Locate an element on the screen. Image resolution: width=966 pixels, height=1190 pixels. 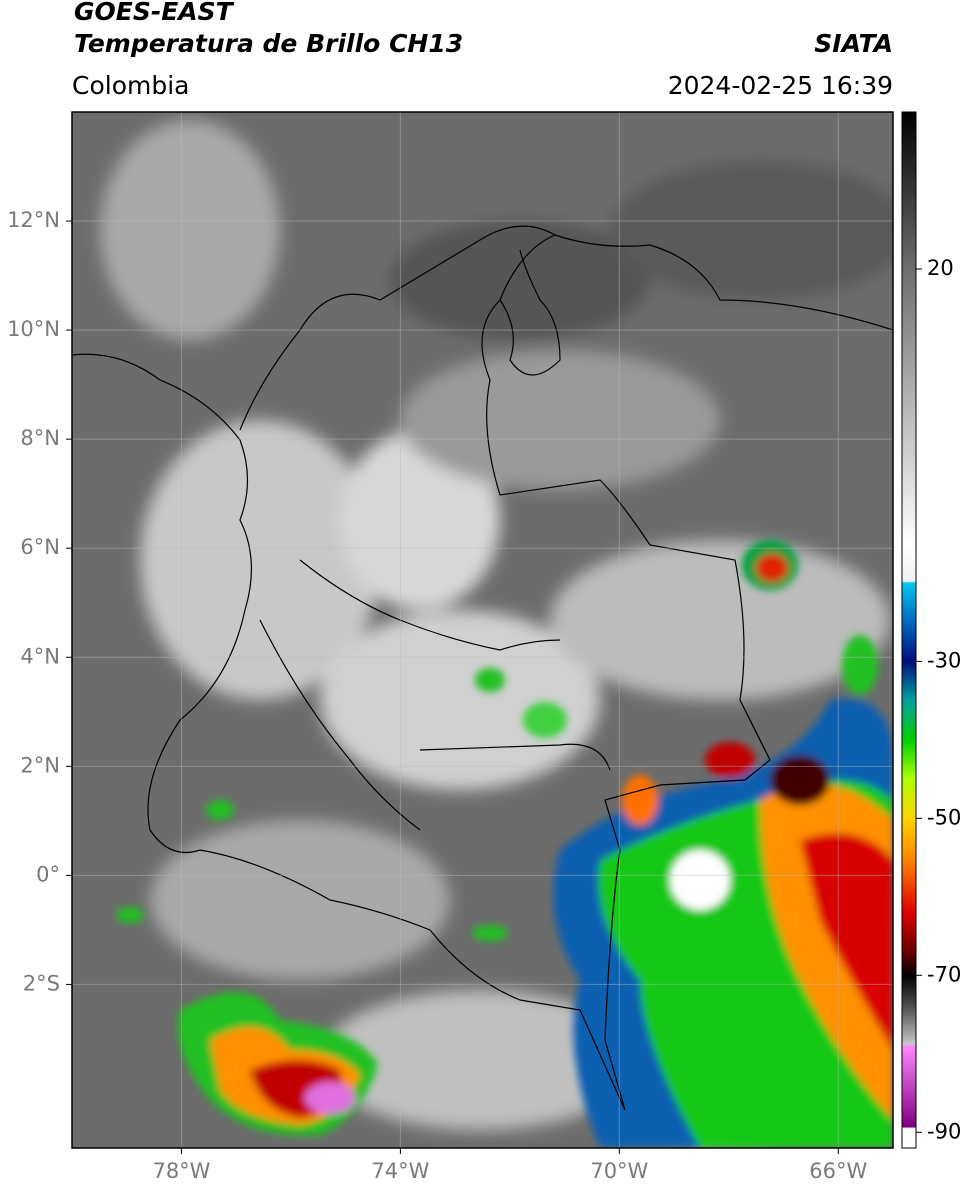
source: SIATA is located at coordinates (853, 43).